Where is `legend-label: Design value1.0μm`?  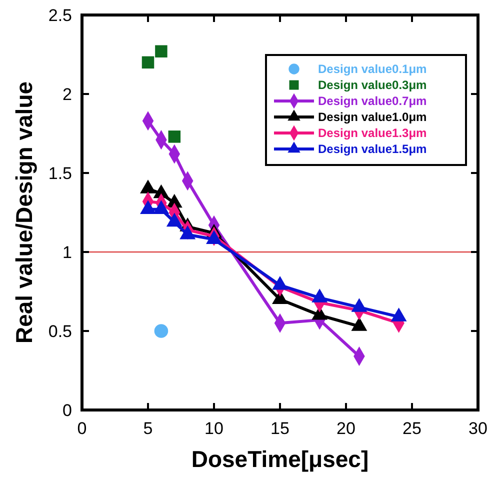
legend-label: Design value1.0μm is located at coordinates (372, 117).